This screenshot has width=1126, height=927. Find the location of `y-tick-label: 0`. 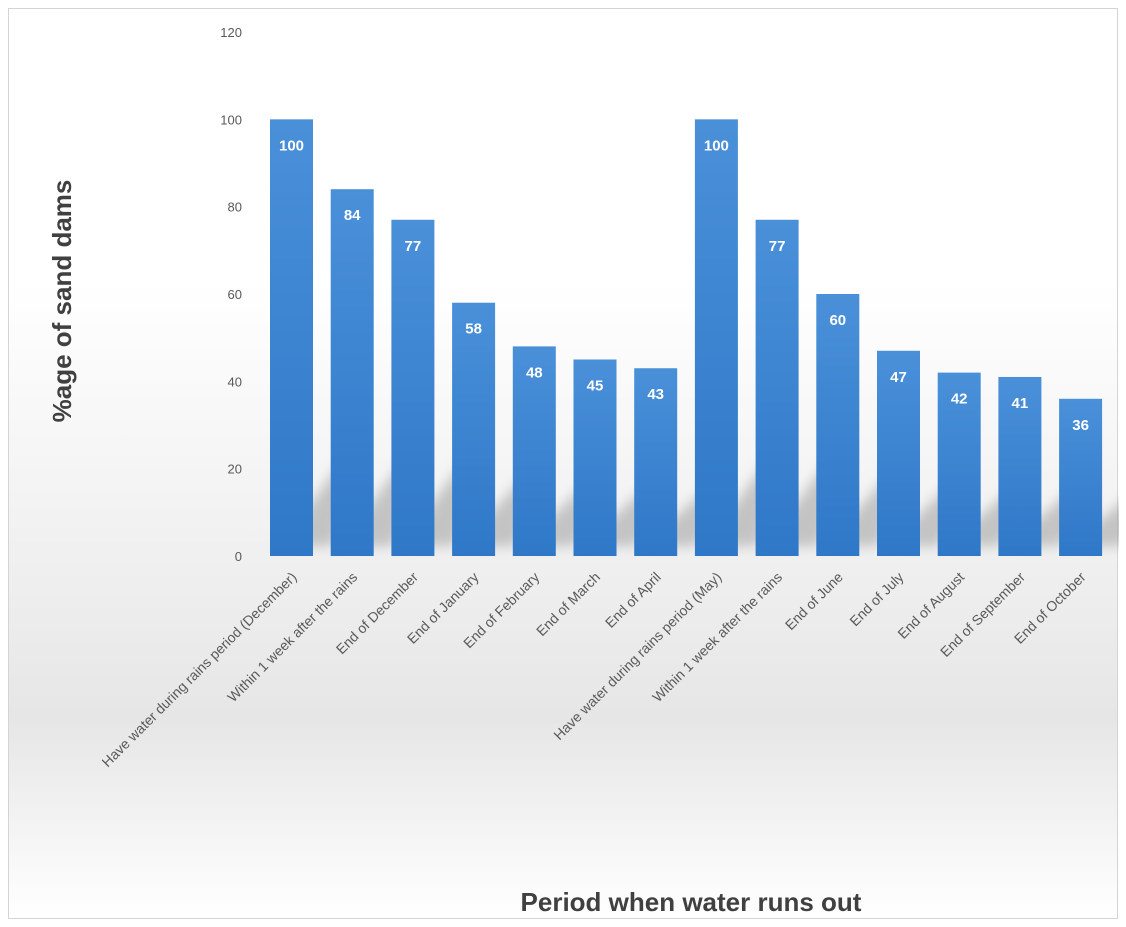

y-tick-label: 0 is located at coordinates (238, 556).